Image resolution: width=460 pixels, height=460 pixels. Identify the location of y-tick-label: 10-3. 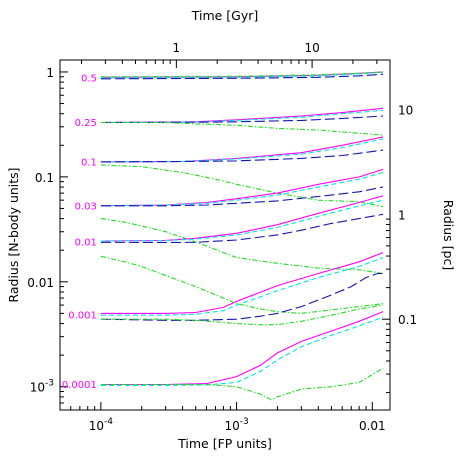
(42, 387).